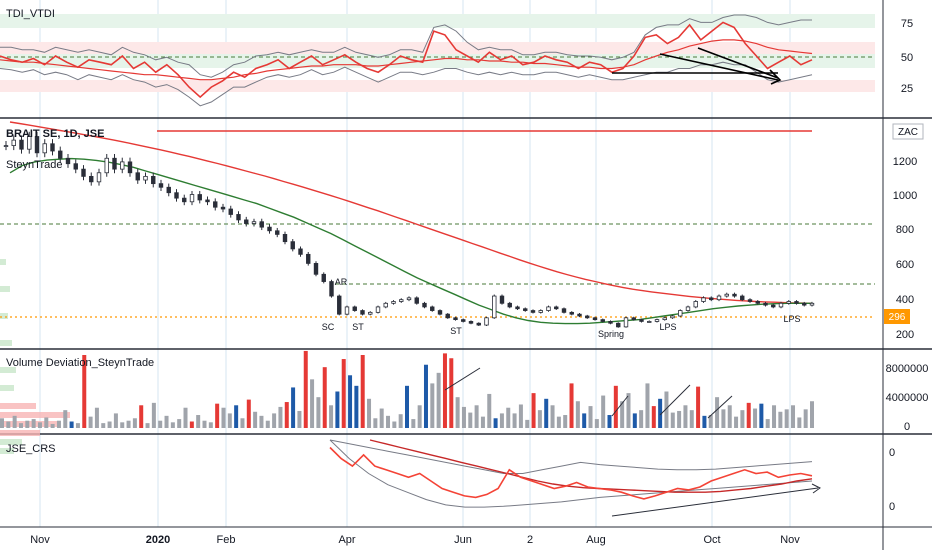 Image resolution: width=932 pixels, height=550 pixels. I want to click on volume-y-tick: 4000000, so click(907, 398).